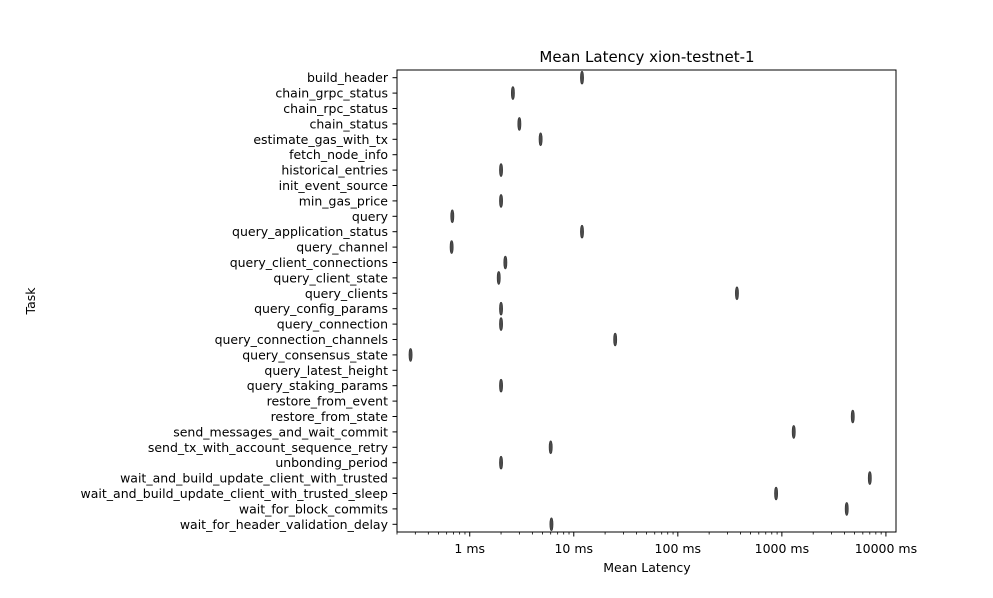  I want to click on y-tick-label: min_gas_price, so click(344, 200).